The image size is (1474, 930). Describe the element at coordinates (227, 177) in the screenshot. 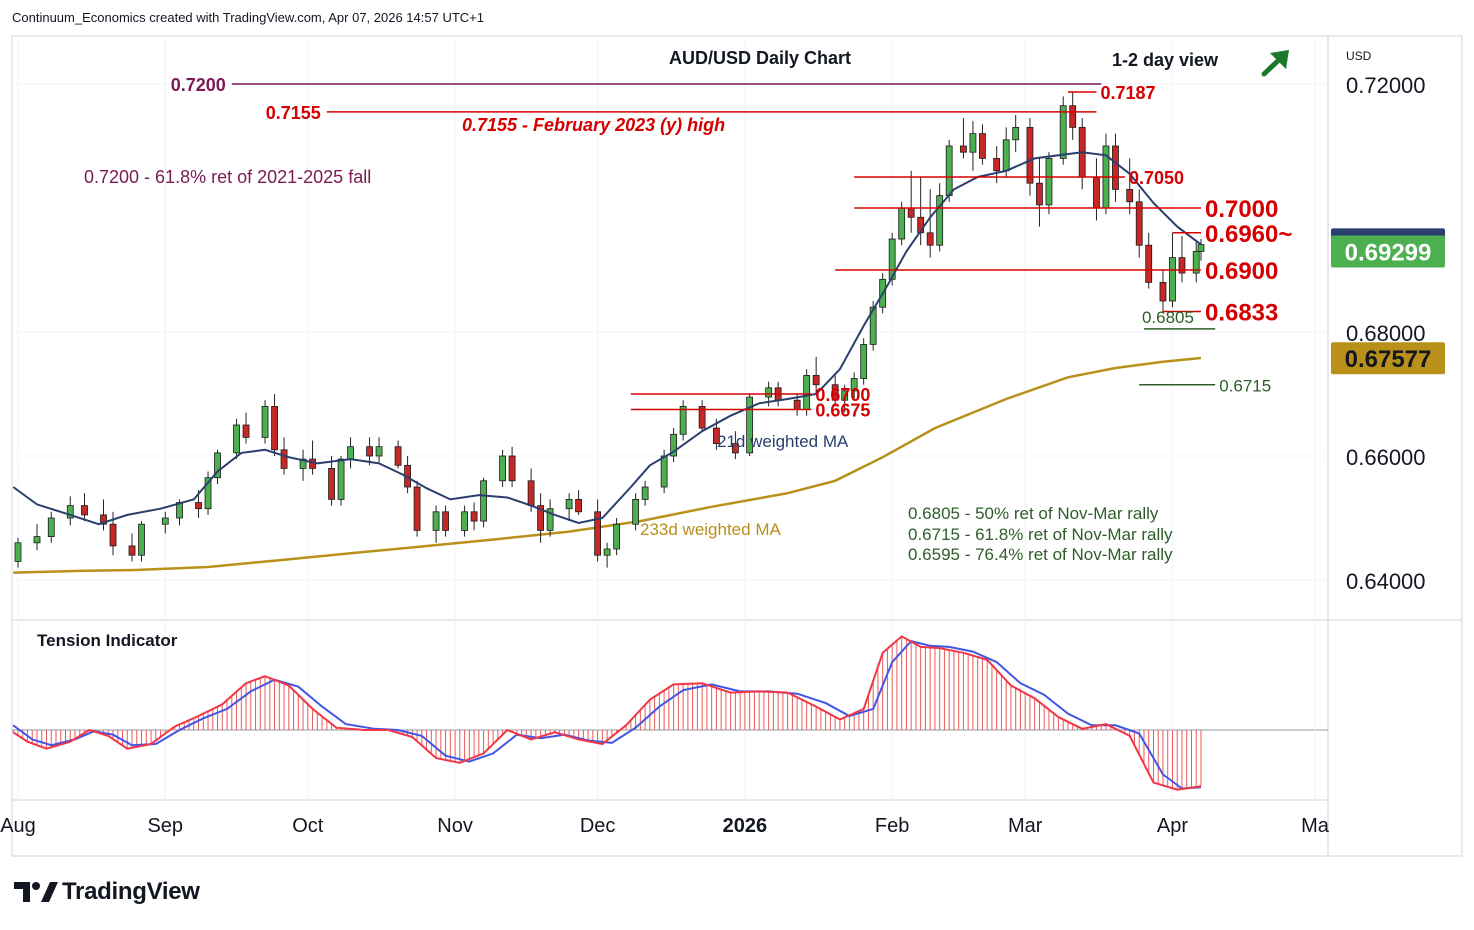

I see `annotation-618-retracement: 0.7200 - 61.8% ret of 2021-2025 fall` at that location.